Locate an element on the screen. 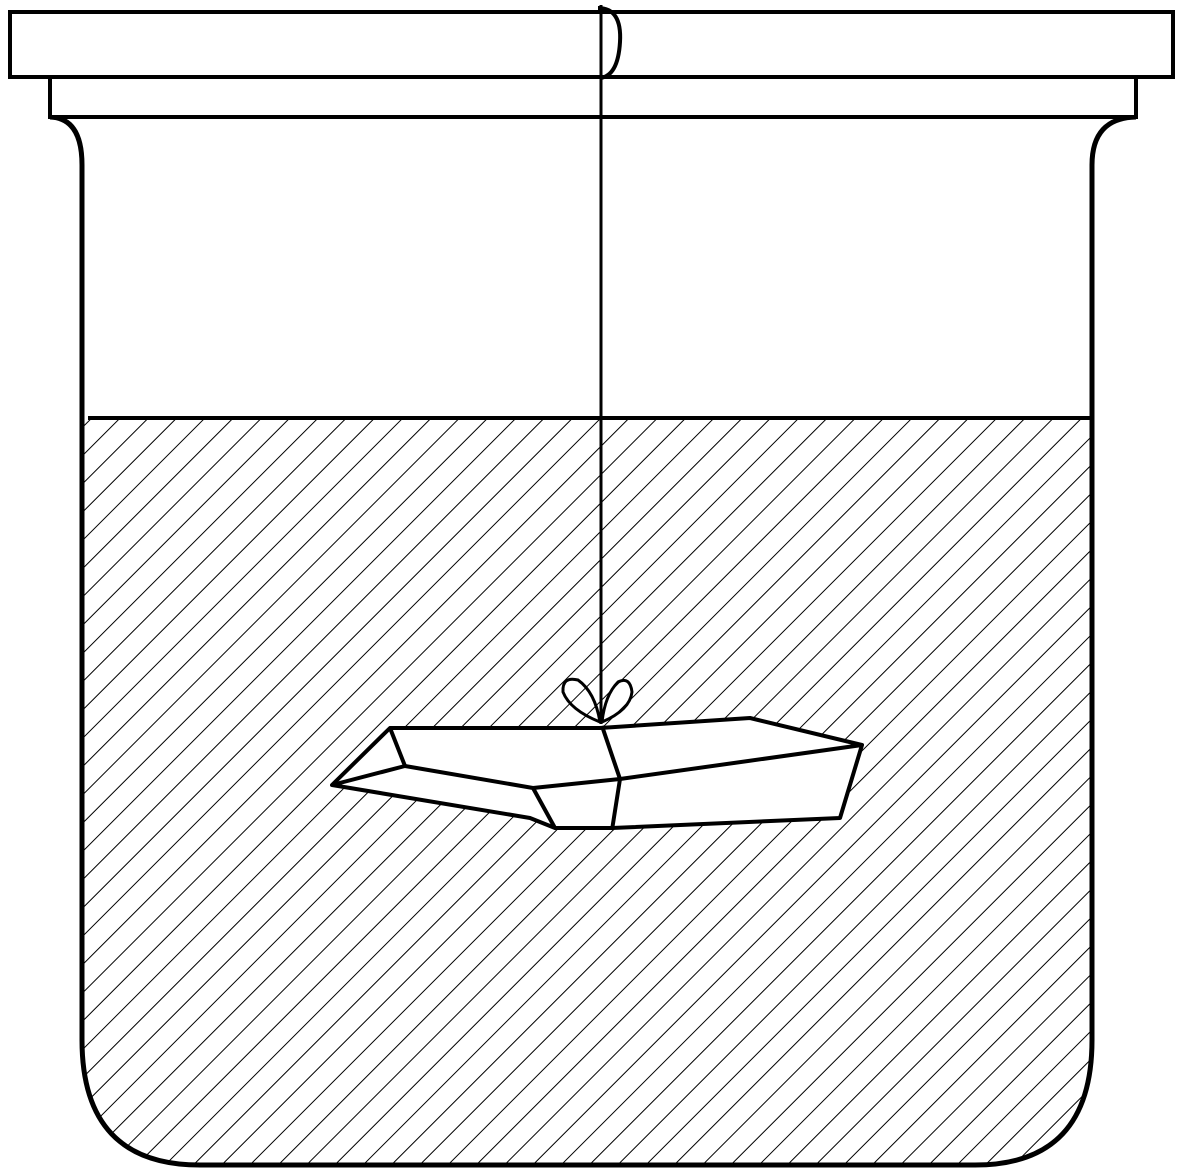 The height and width of the screenshot is (1174, 1183). string-wrap is located at coordinates (610, 43).